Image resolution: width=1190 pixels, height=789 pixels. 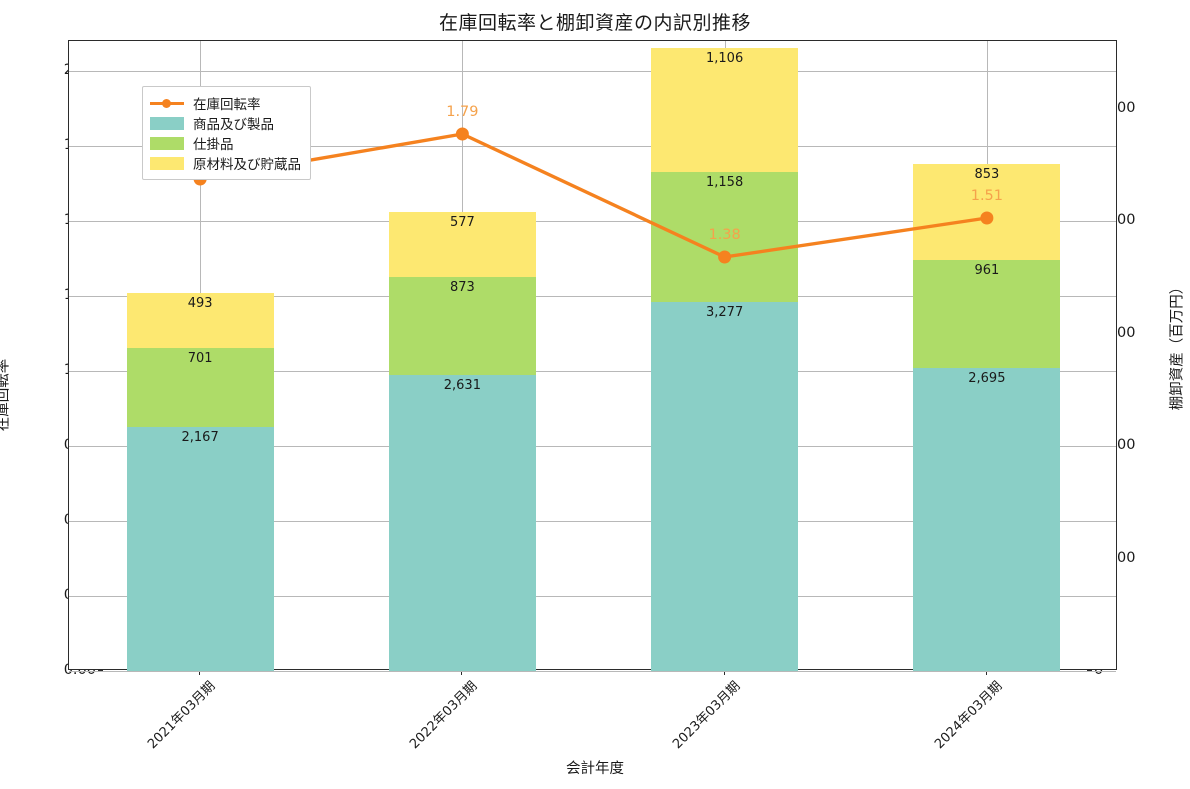 I want to click on legend-item-label: 在庫回転率, so click(x=227, y=105).